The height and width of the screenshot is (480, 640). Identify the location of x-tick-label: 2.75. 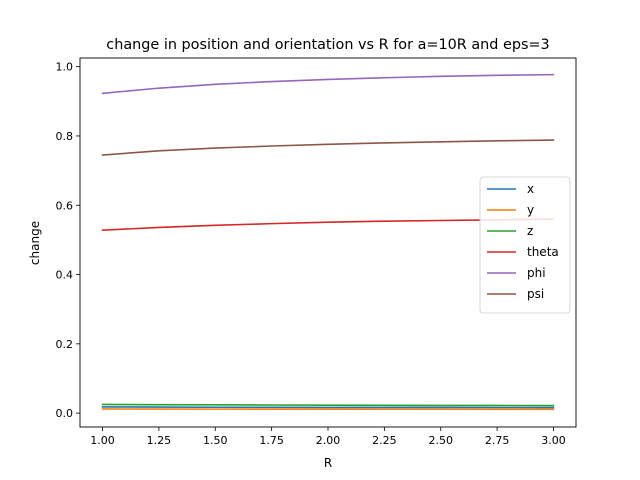
(497, 440).